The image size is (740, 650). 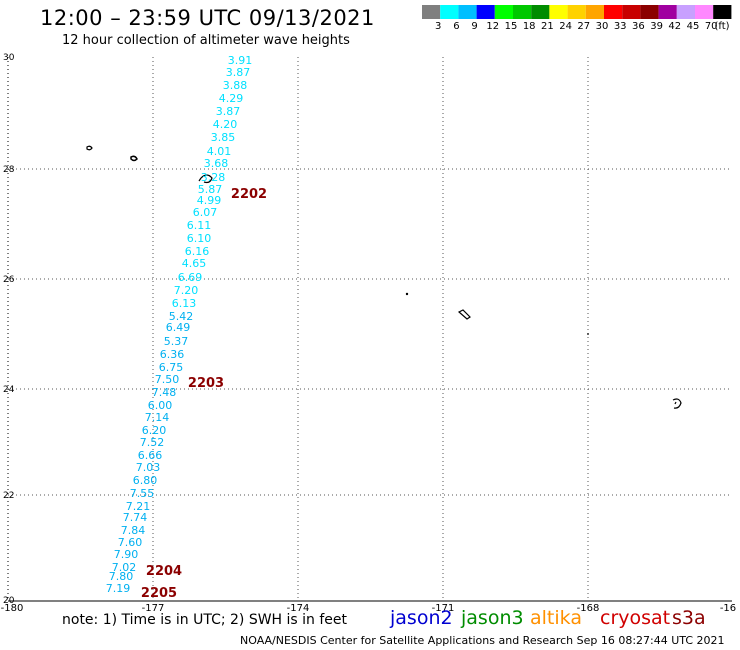 What do you see at coordinates (159, 593) in the screenshot?
I see `time-label: 2205` at bounding box center [159, 593].